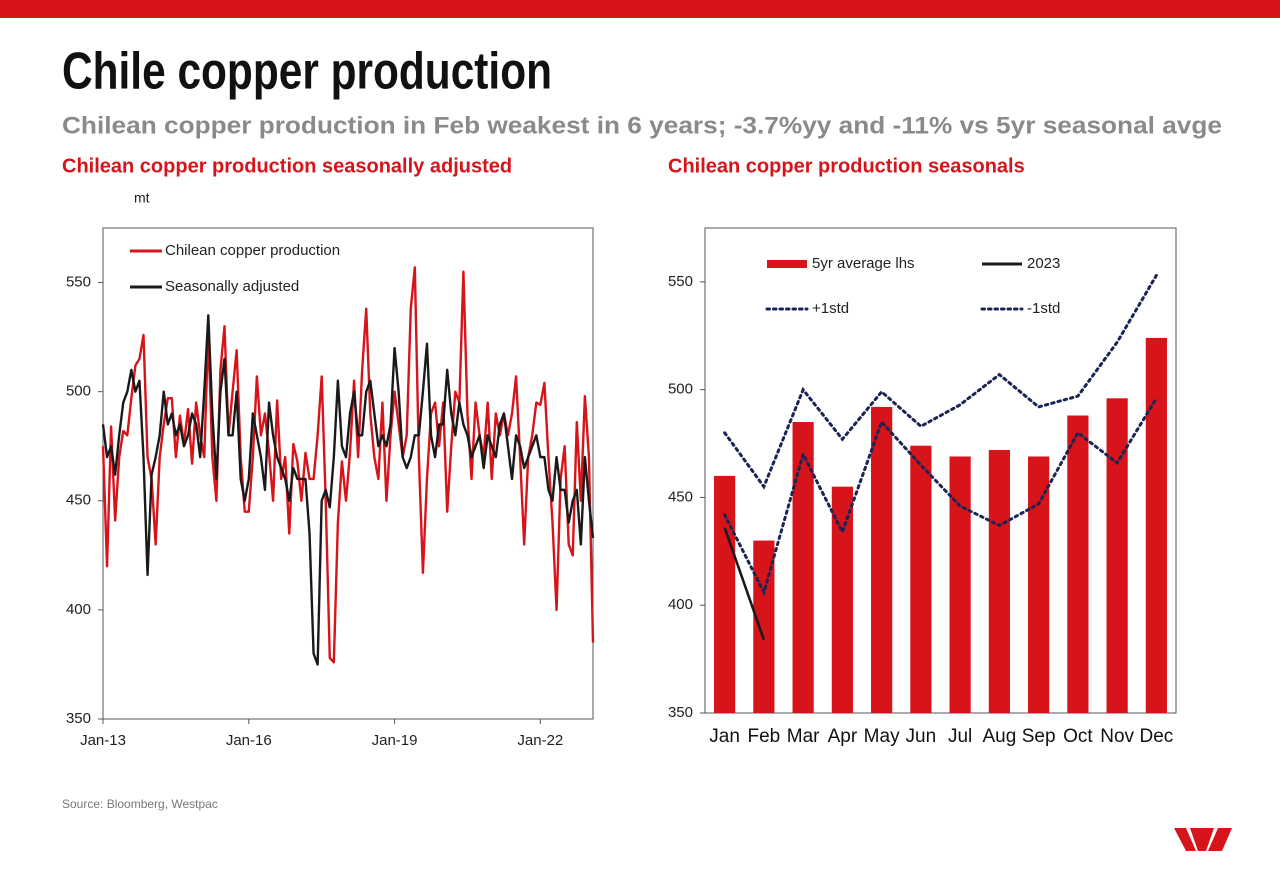 The height and width of the screenshot is (886, 1280). I want to click on y-axis-label: mt, so click(142, 198).